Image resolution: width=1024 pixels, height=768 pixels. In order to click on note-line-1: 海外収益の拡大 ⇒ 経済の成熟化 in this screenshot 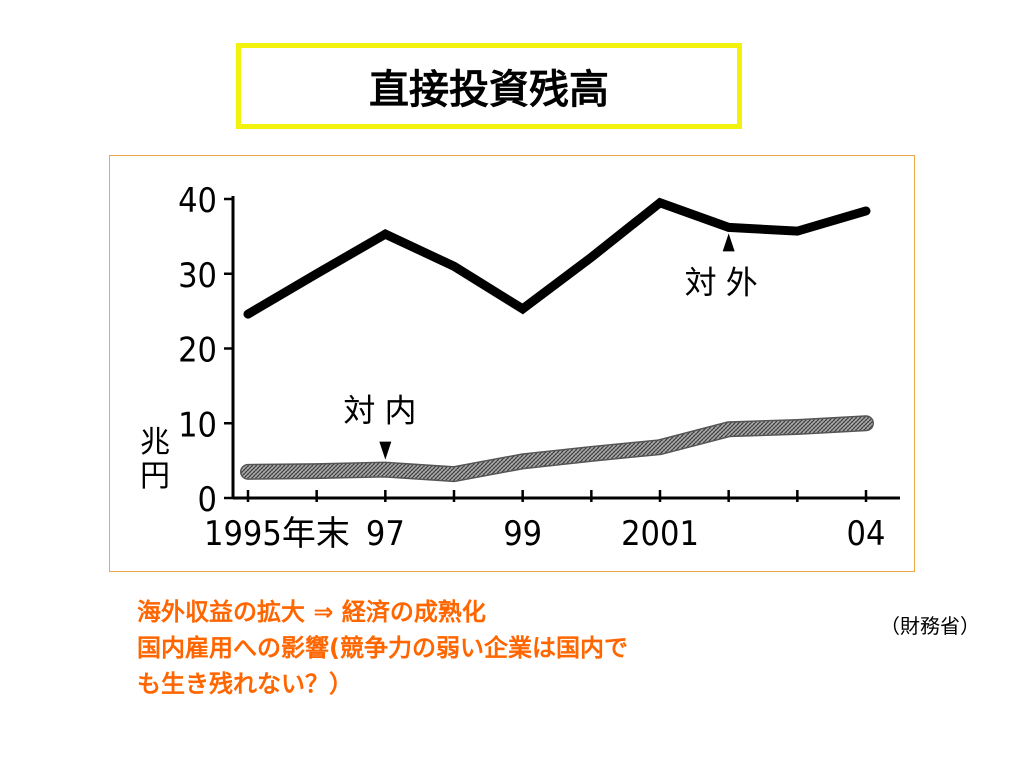, I will do `click(311, 612)`.